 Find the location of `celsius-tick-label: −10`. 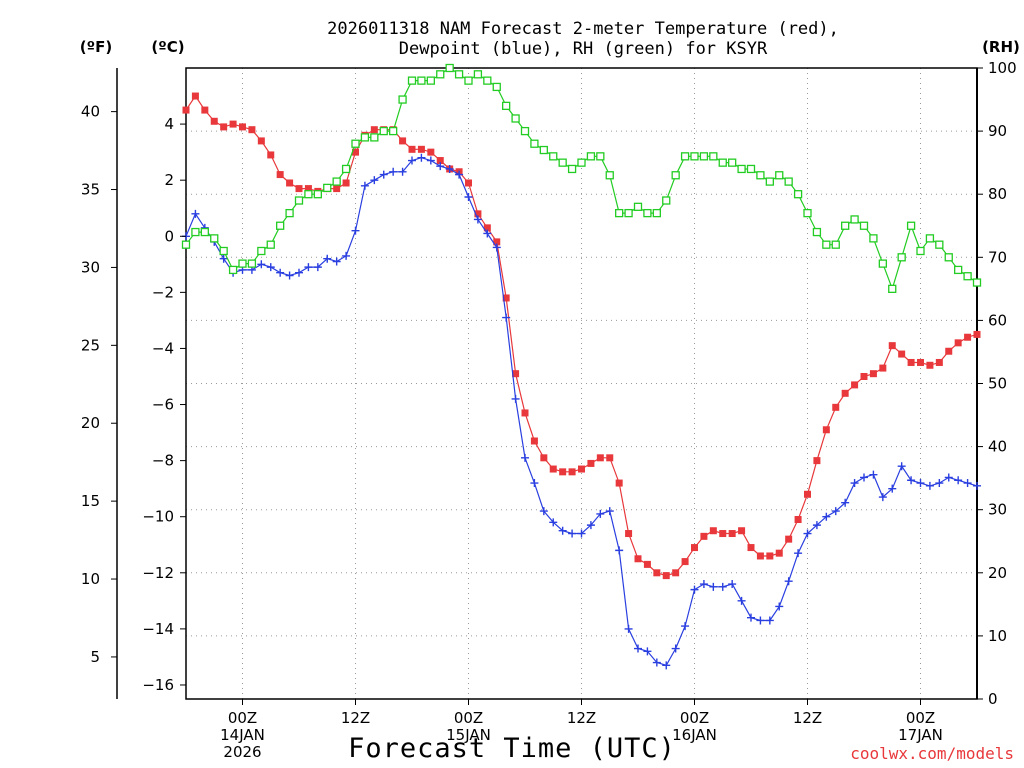

celsius-tick-label: −10 is located at coordinates (158, 517).